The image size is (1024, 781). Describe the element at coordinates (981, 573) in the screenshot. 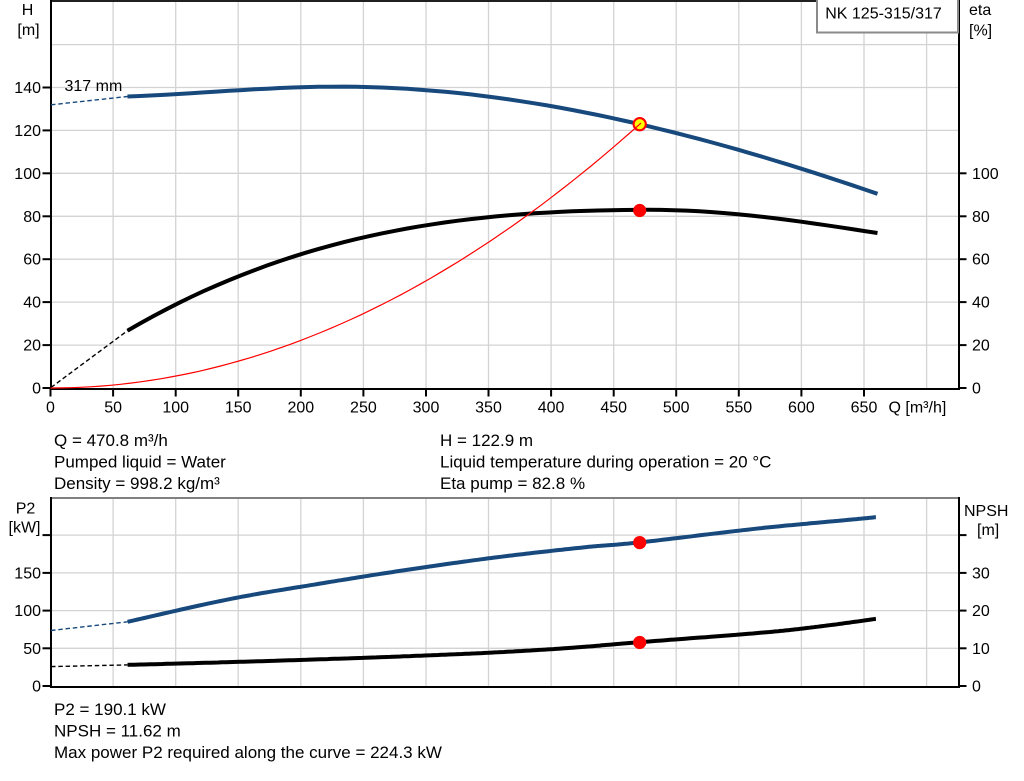

I see `svg-text: 30` at that location.